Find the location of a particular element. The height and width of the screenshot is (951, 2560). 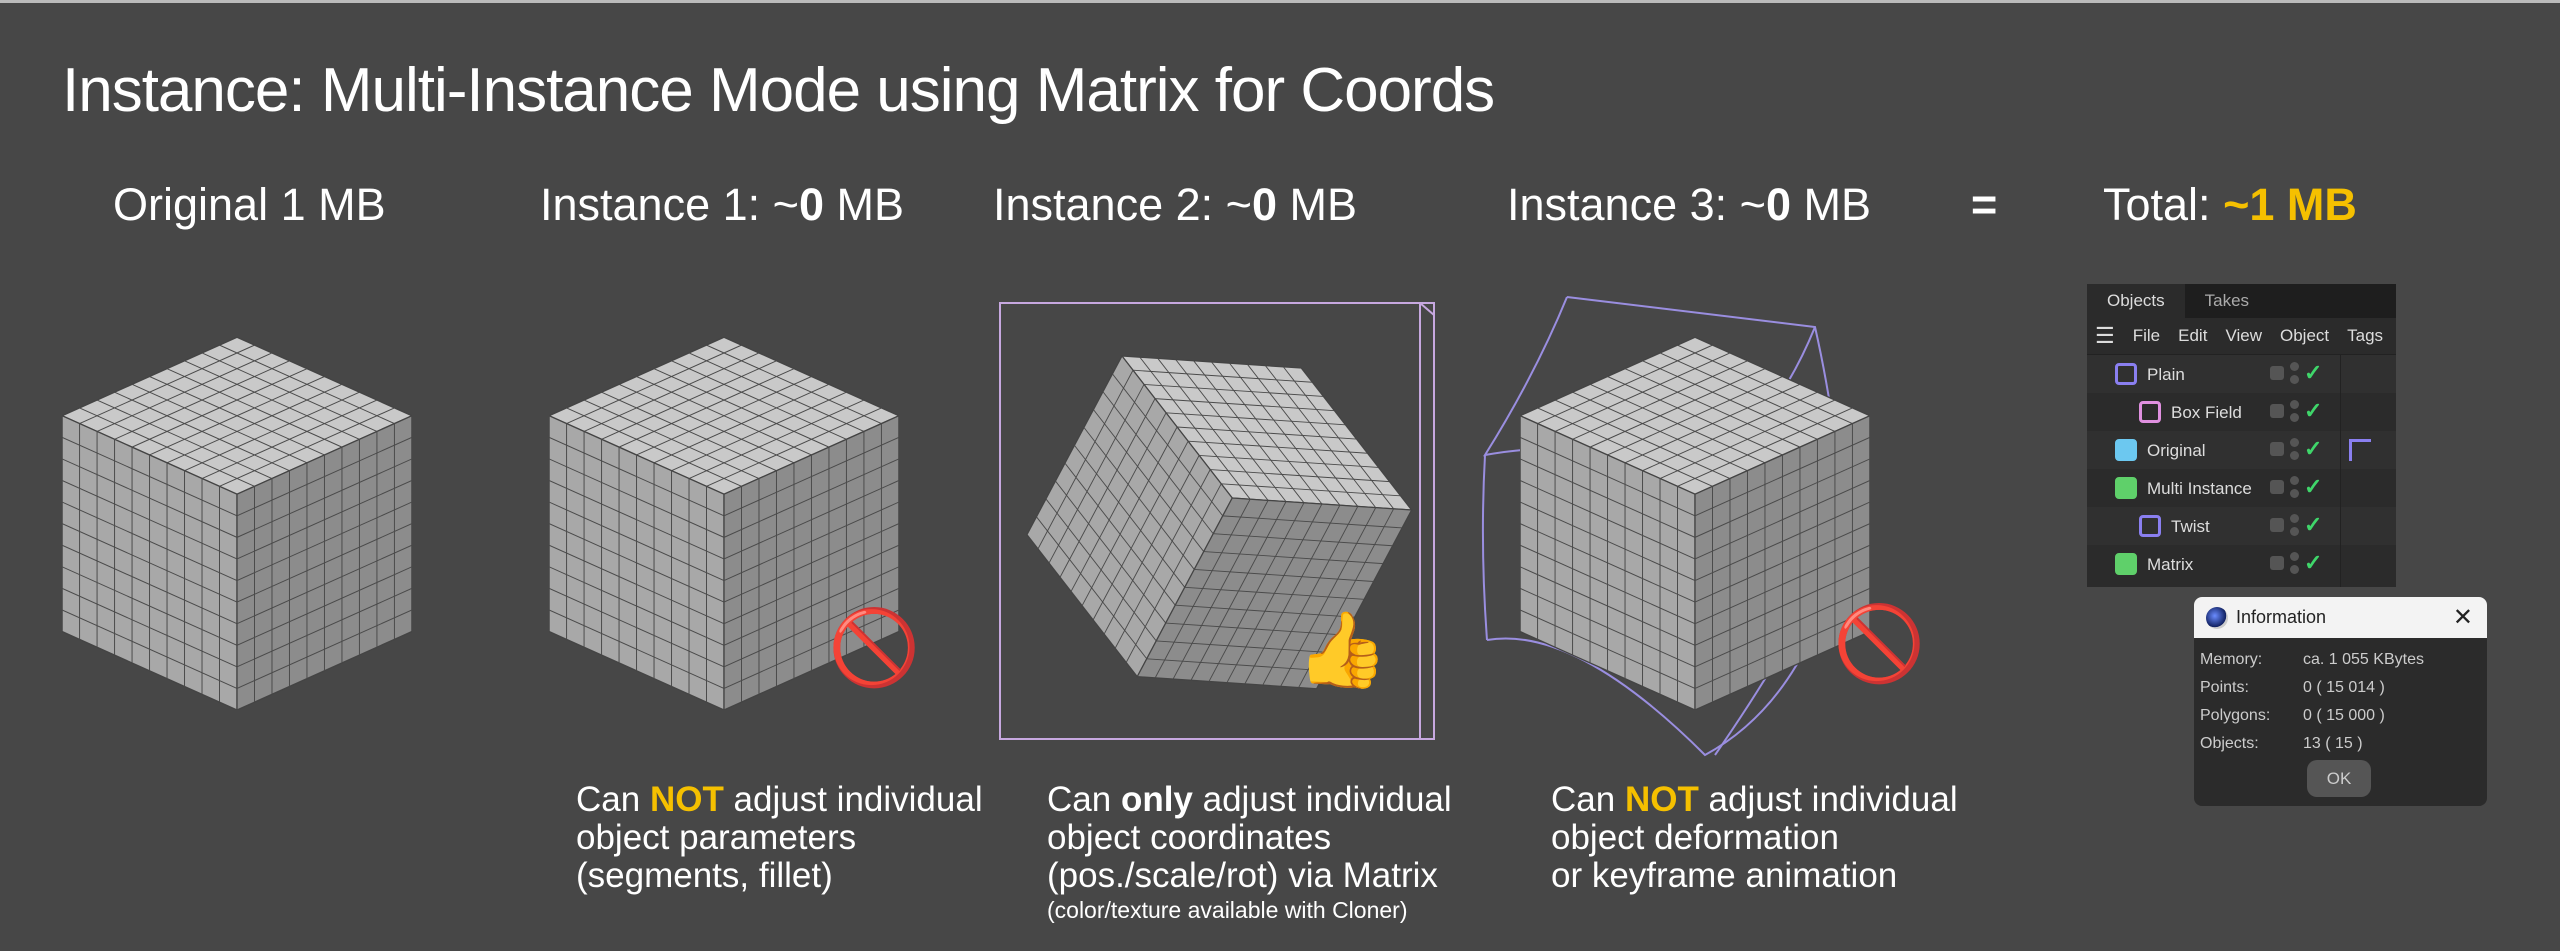

object-name: Multi Instance is located at coordinates (2199, 488).